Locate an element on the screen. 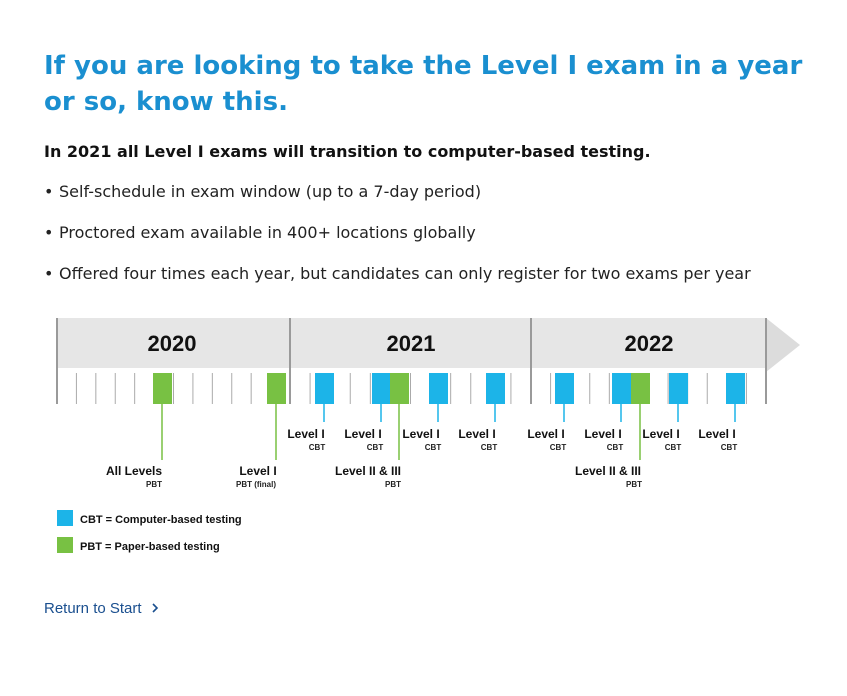 Image resolution: width=847 pixels, height=696 pixels. exam-sublabel: PBT (final) is located at coordinates (256, 484).